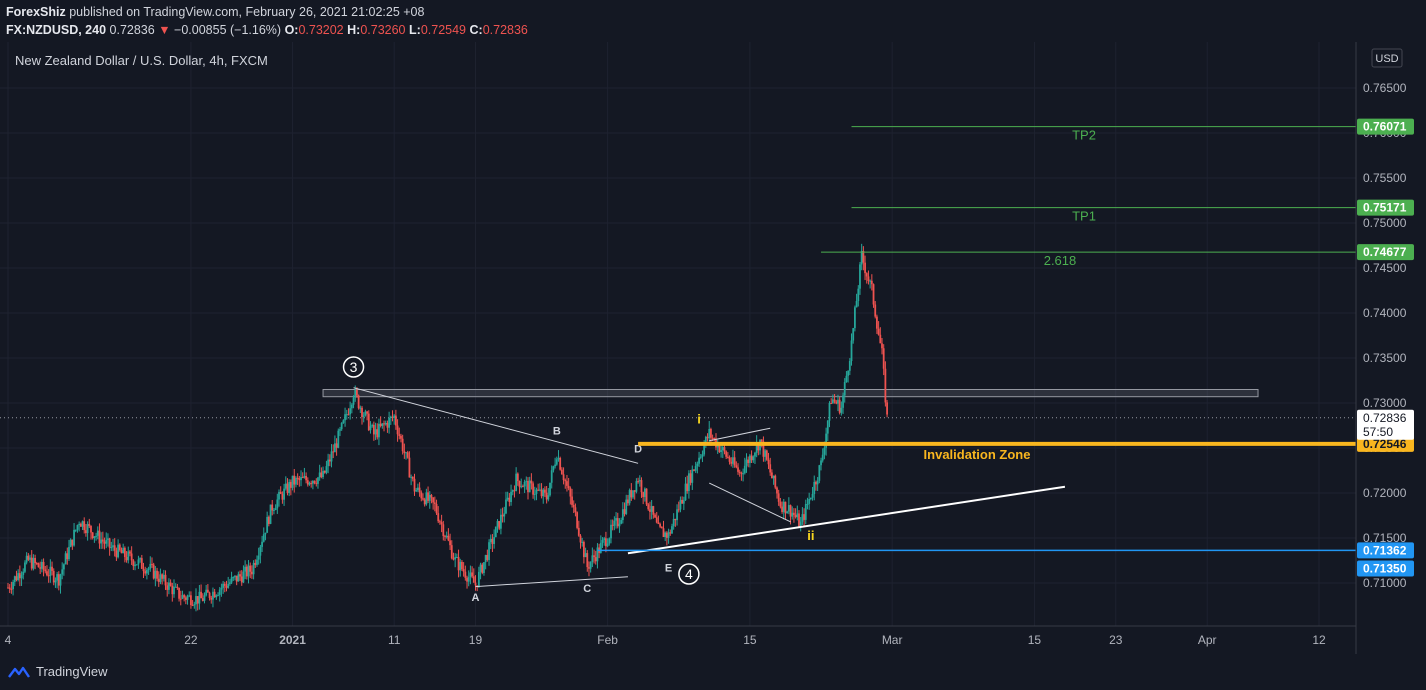 This screenshot has width=1426, height=690. What do you see at coordinates (476, 30) in the screenshot?
I see `close-label: C:` at bounding box center [476, 30].